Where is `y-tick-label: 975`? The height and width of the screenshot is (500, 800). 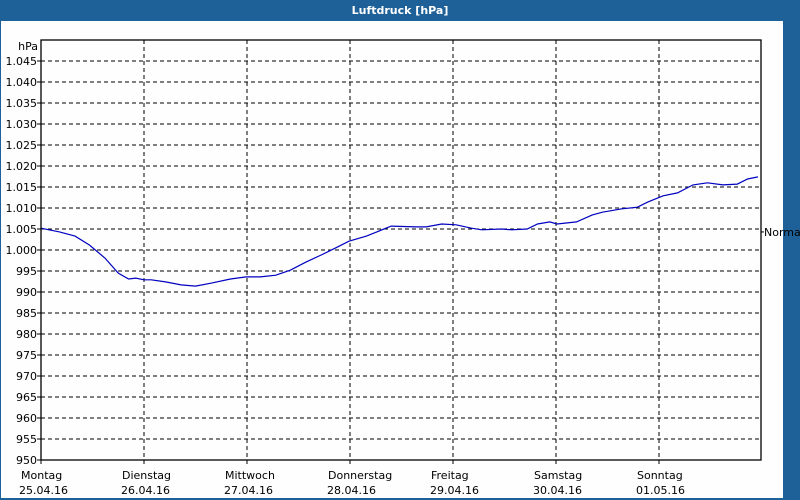 y-tick-label: 975 is located at coordinates (26, 355).